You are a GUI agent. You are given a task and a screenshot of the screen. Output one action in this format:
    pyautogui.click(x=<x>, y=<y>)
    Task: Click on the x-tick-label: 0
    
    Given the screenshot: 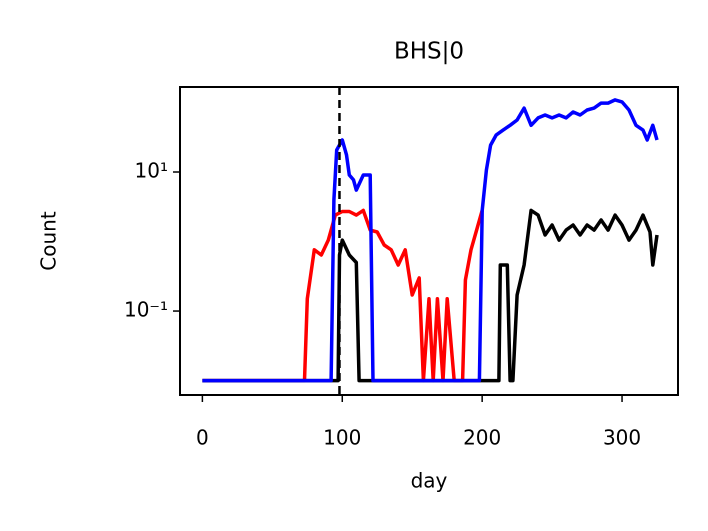 What is the action you would take?
    pyautogui.click(x=202, y=438)
    